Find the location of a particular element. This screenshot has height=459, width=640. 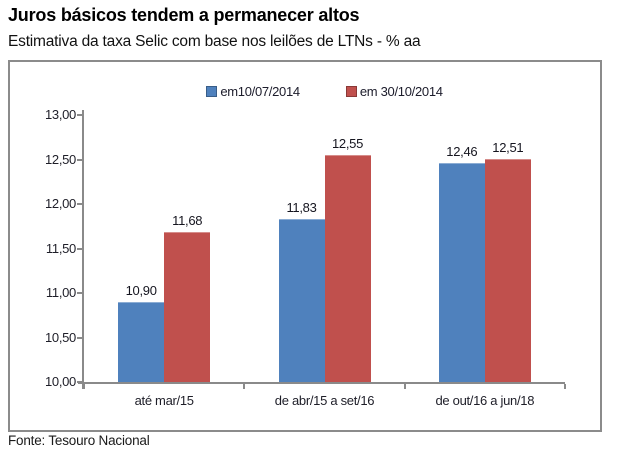

legend-label-blue: em10/07/2014 is located at coordinates (260, 91).